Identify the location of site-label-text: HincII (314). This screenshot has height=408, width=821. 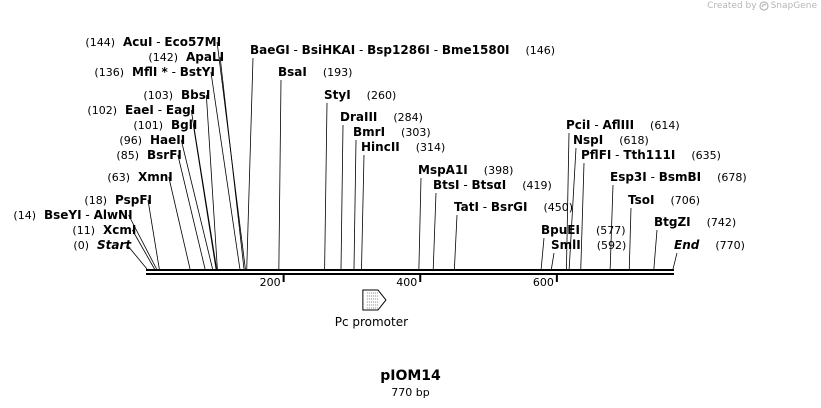
(403, 147).